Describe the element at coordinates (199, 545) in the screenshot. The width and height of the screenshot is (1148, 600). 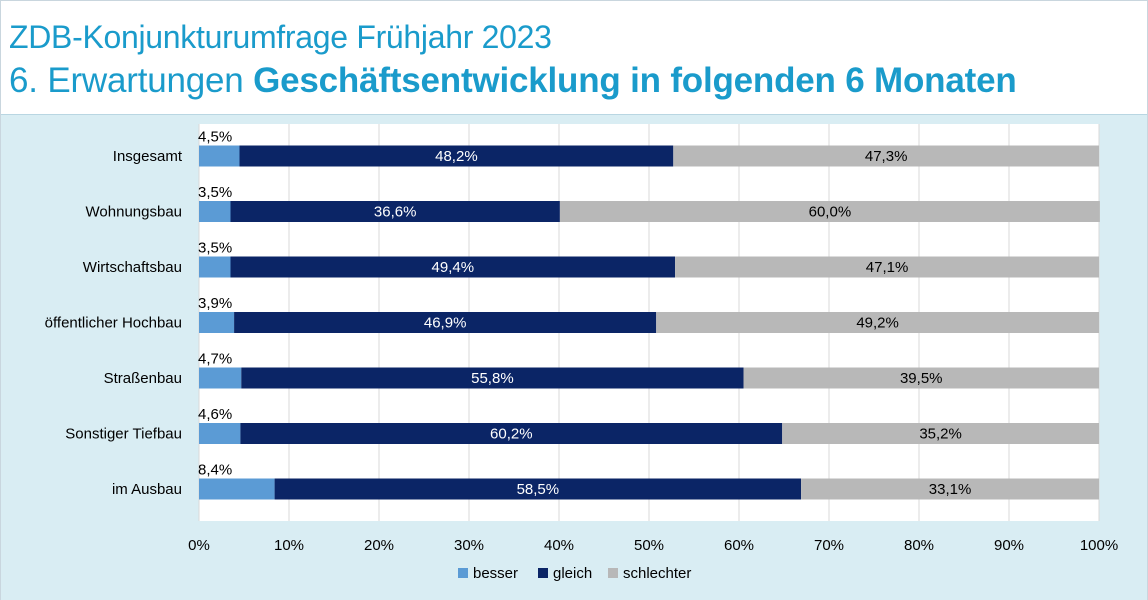
I see `x-tick-label: 0%` at that location.